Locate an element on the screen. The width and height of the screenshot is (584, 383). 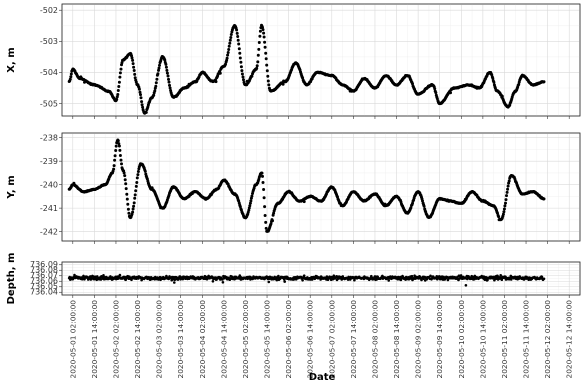
y-axis-title: Y, m is located at coordinates (11, 187).